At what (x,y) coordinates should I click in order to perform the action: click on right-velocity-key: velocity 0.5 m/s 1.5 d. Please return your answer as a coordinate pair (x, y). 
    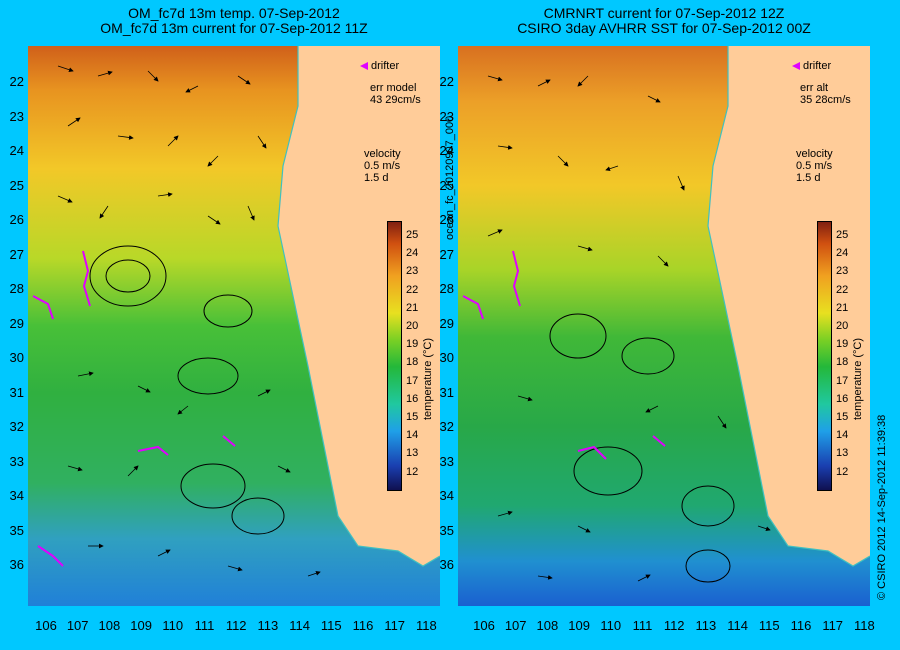
    Looking at the image, I should click on (814, 166).